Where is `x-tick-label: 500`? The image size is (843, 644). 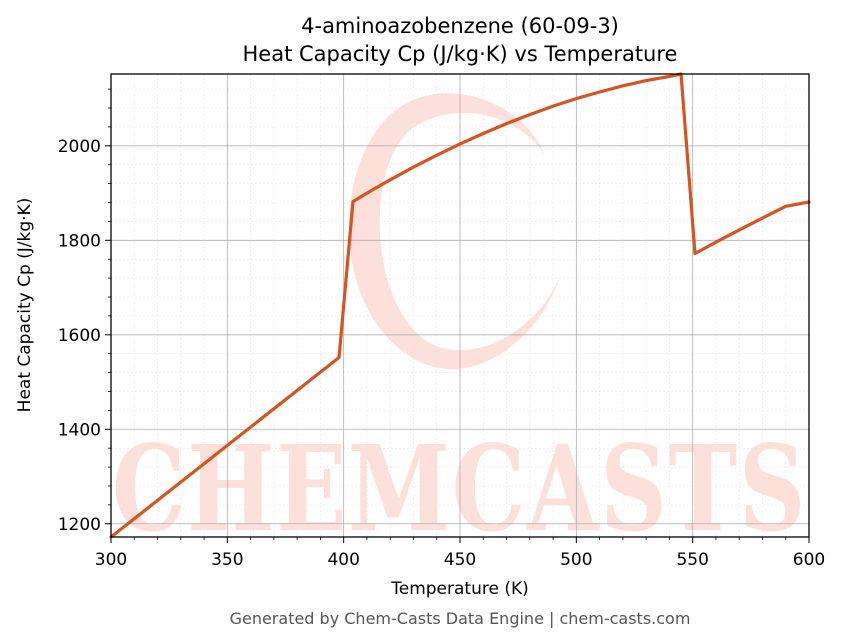 x-tick-label: 500 is located at coordinates (576, 560).